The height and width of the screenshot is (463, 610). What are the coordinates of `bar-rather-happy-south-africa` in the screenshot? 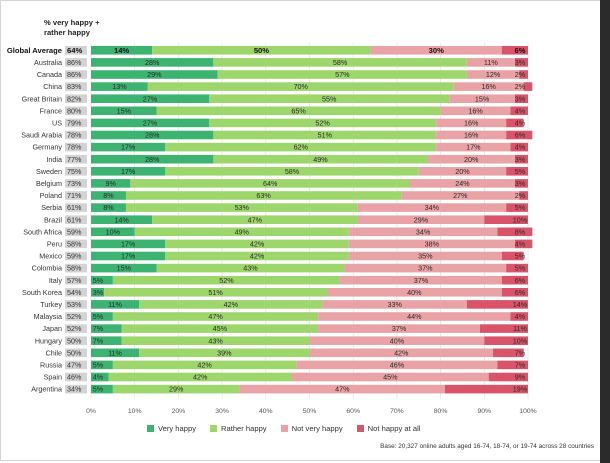 It's located at (241, 232).